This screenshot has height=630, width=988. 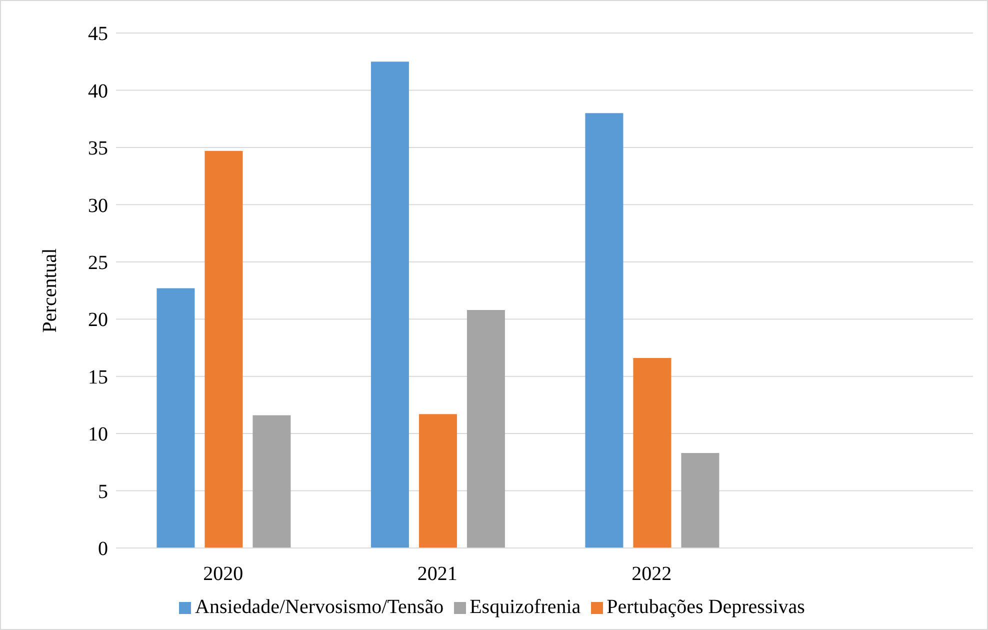 What do you see at coordinates (223, 574) in the screenshot?
I see `x-tick-label: 2020` at bounding box center [223, 574].